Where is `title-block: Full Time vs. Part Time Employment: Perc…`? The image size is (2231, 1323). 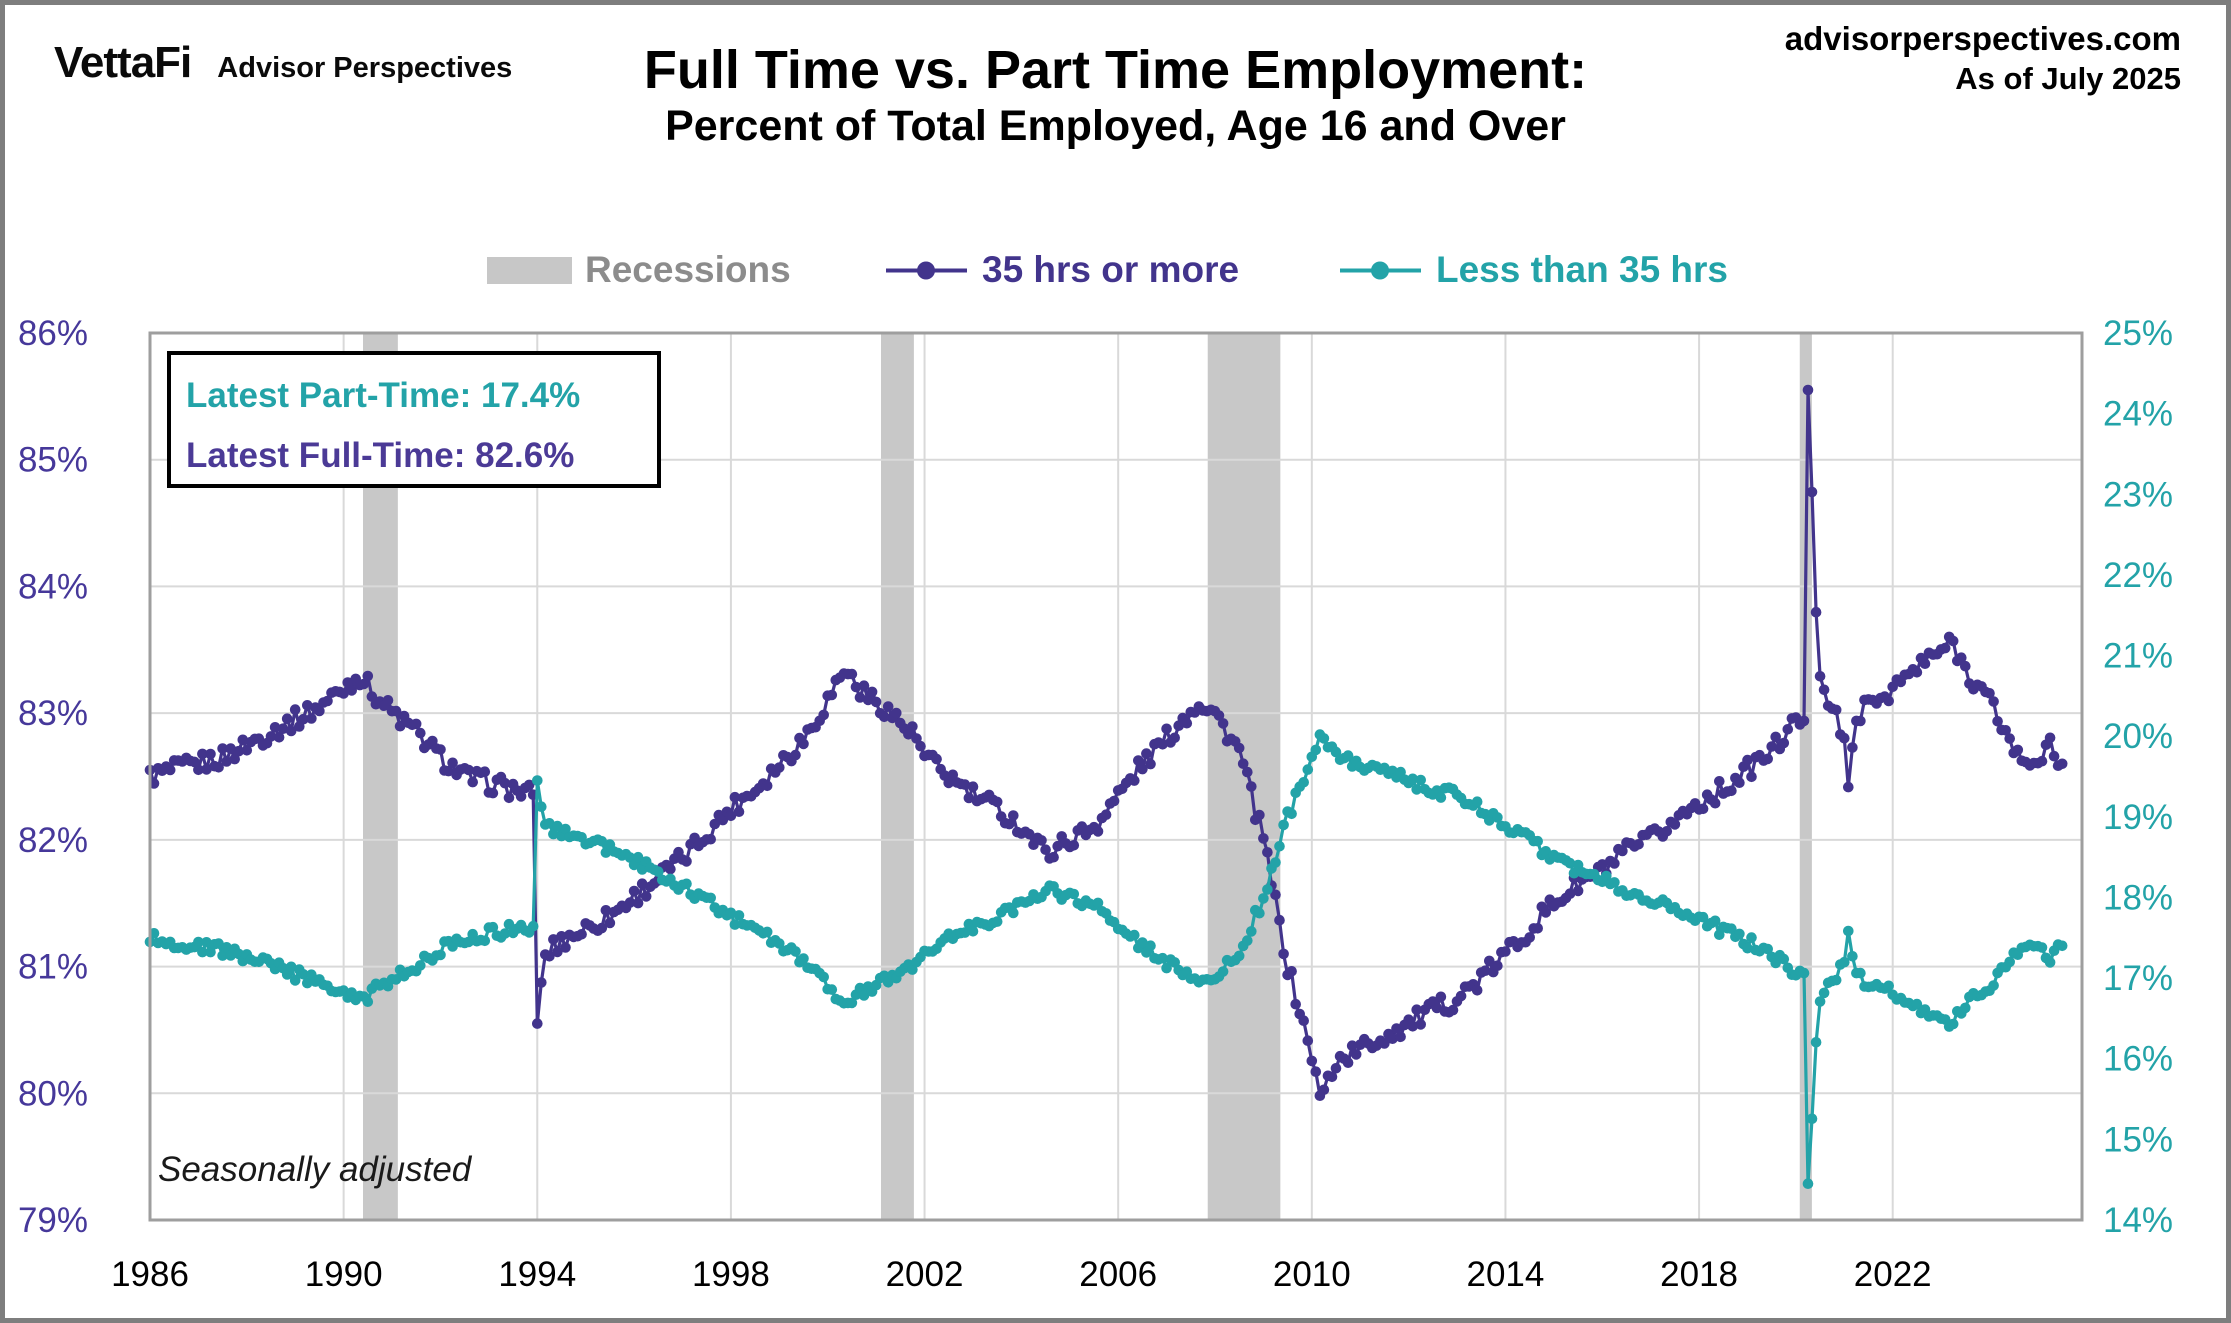 title-block: Full Time vs. Part Time Employment: Perc… is located at coordinates (1115, 96).